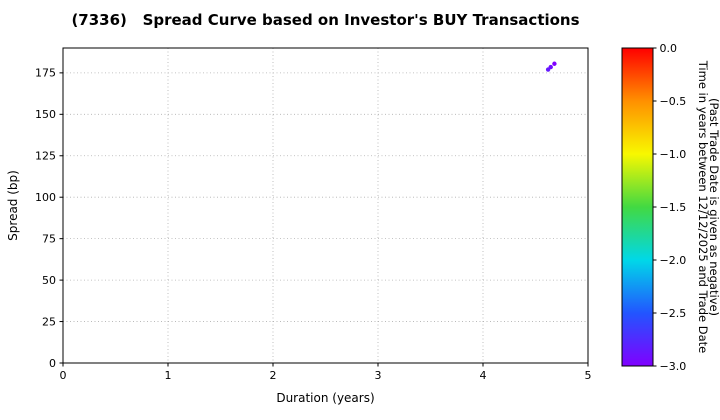  Describe the element at coordinates (49, 321) in the screenshot. I see `y-tick-label: 25` at that location.